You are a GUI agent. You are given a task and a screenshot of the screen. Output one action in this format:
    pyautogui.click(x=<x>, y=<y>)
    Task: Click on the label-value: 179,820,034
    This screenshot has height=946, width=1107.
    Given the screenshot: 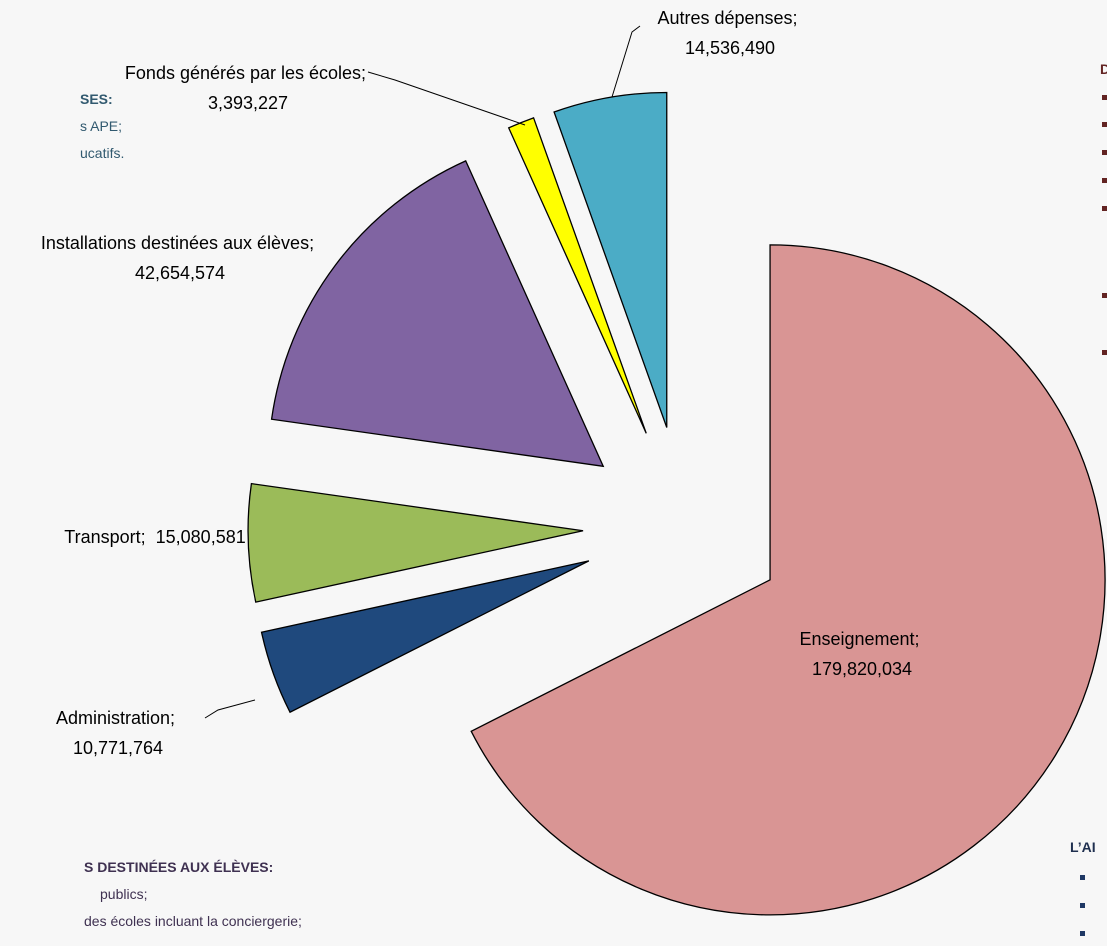 What is the action you would take?
    pyautogui.click(x=862, y=669)
    